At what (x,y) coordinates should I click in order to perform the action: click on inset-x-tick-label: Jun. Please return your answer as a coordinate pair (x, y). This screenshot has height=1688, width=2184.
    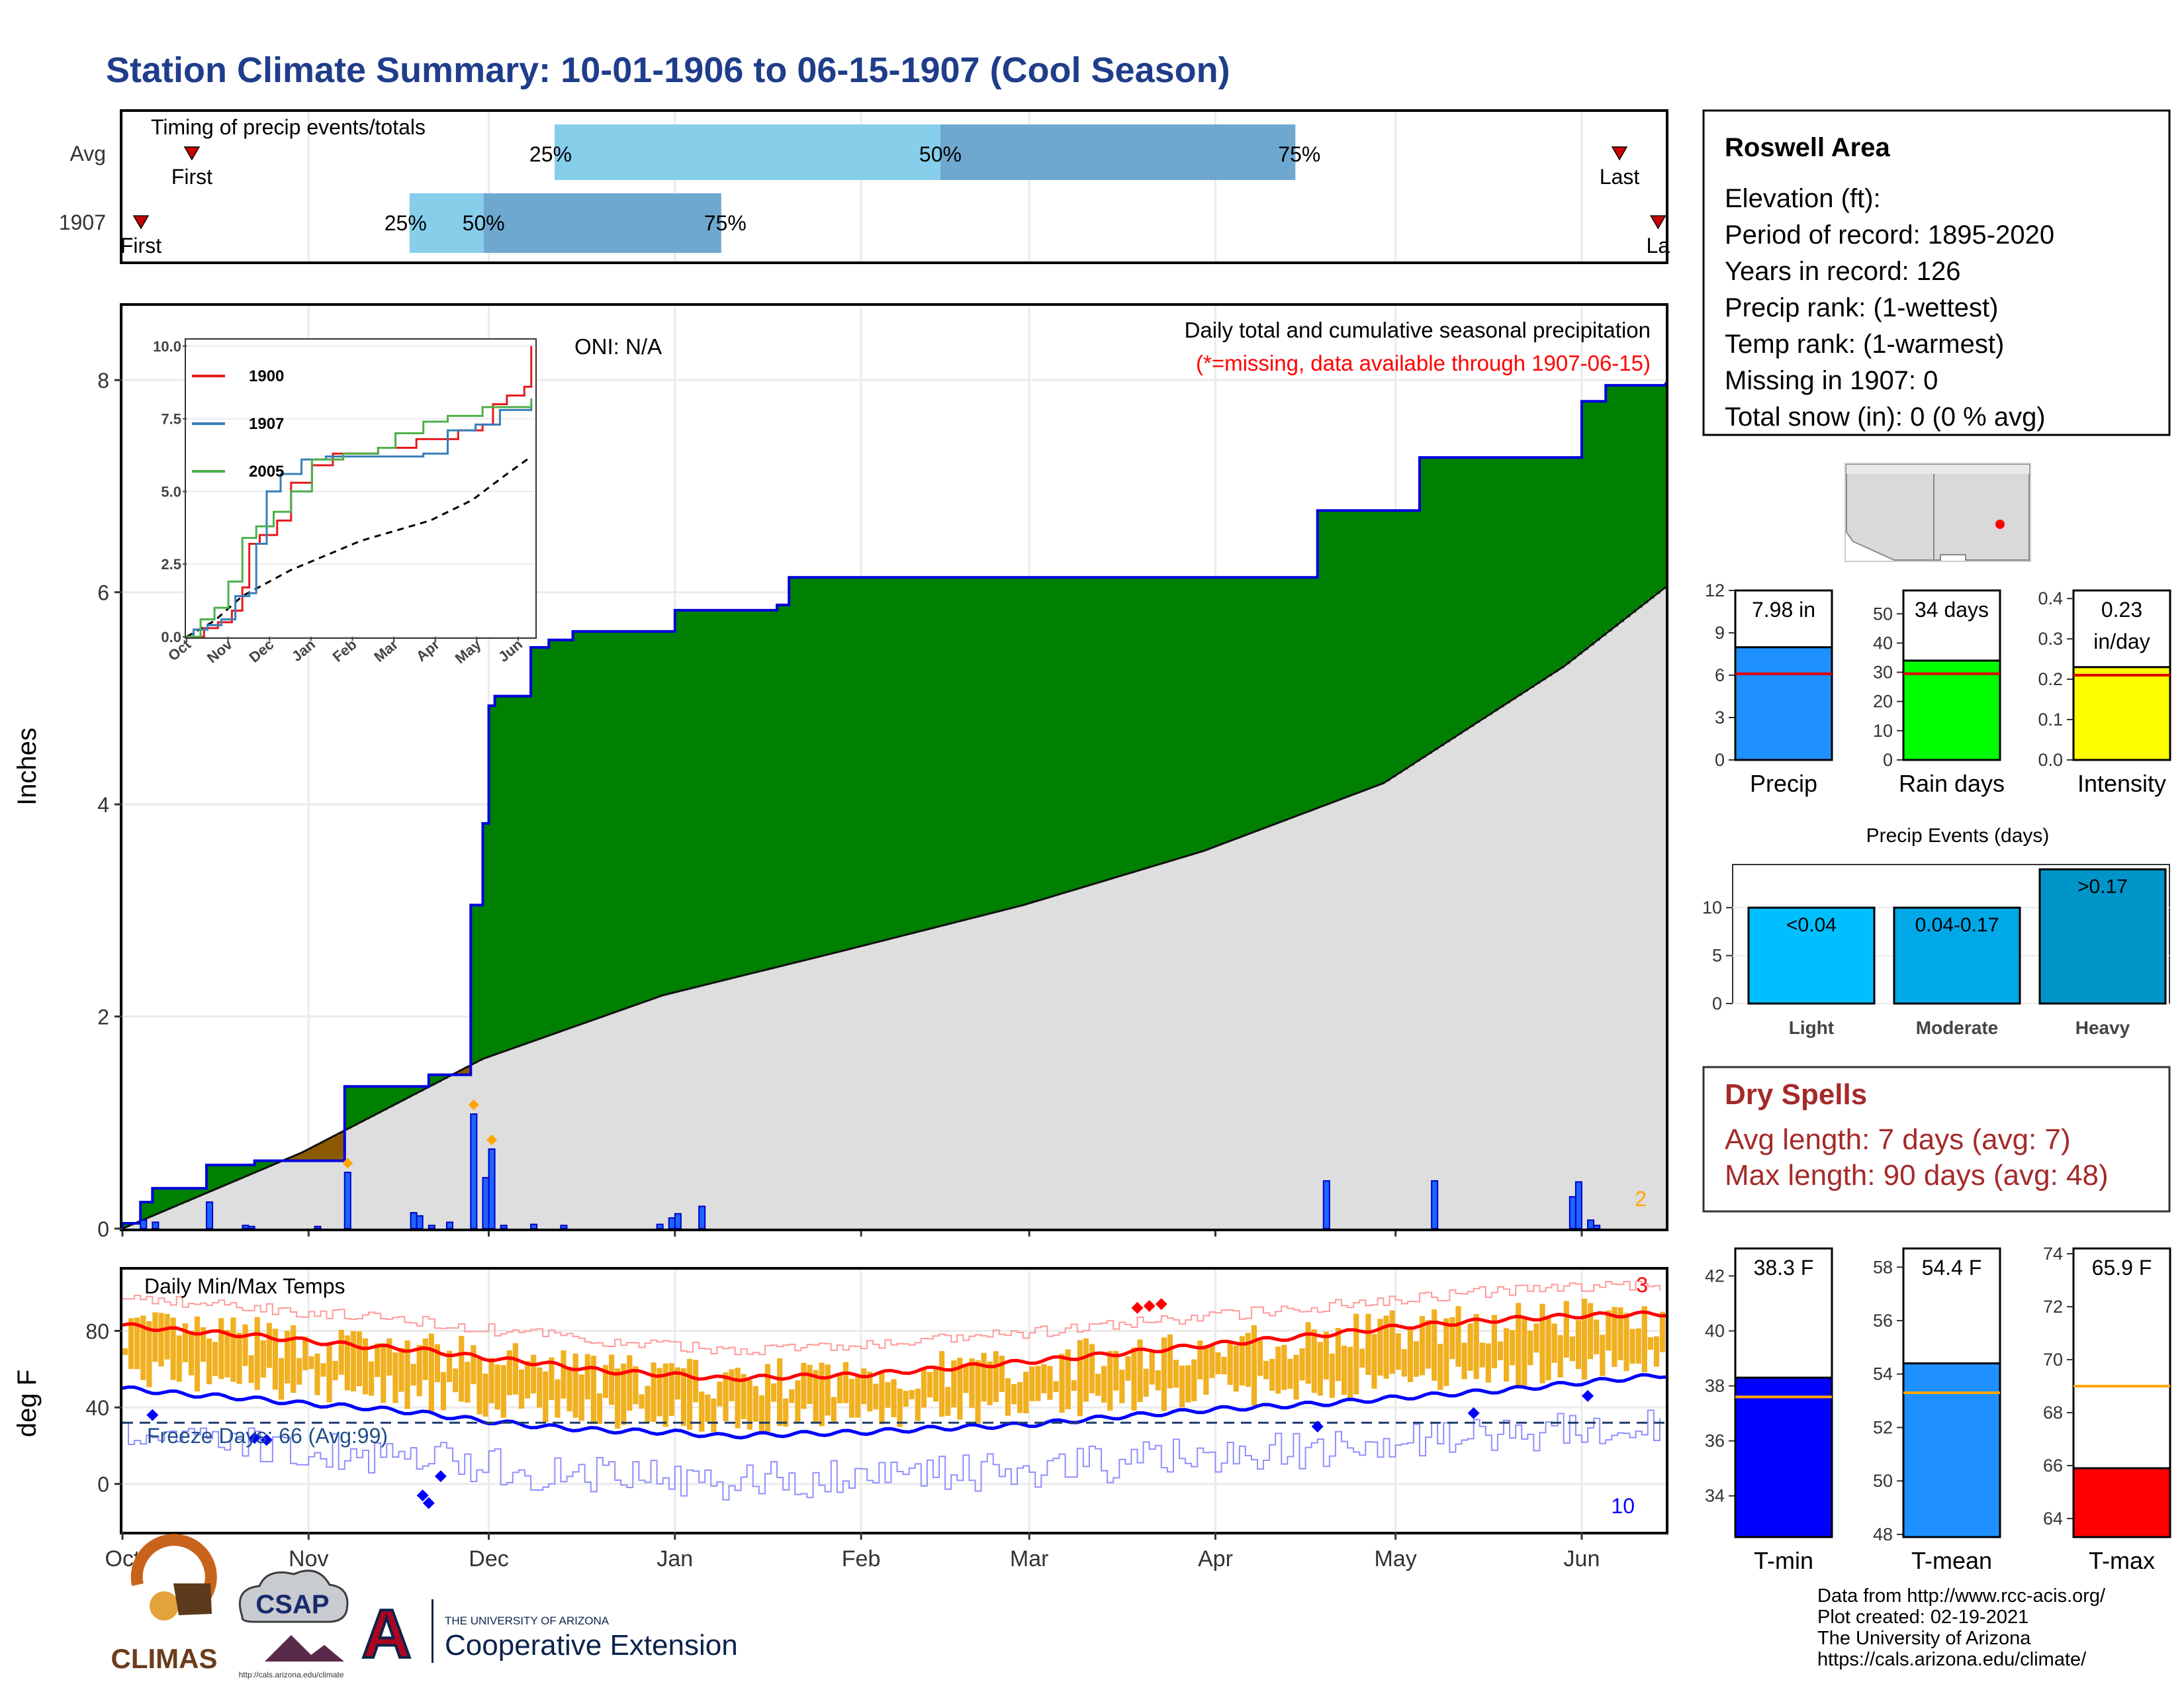
    Looking at the image, I should click on (510, 650).